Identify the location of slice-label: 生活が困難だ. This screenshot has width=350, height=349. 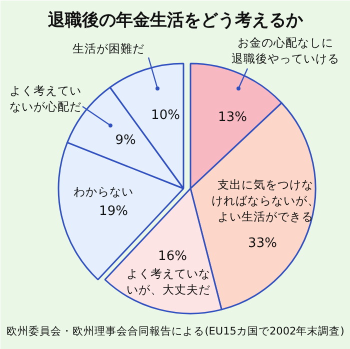
(108, 49).